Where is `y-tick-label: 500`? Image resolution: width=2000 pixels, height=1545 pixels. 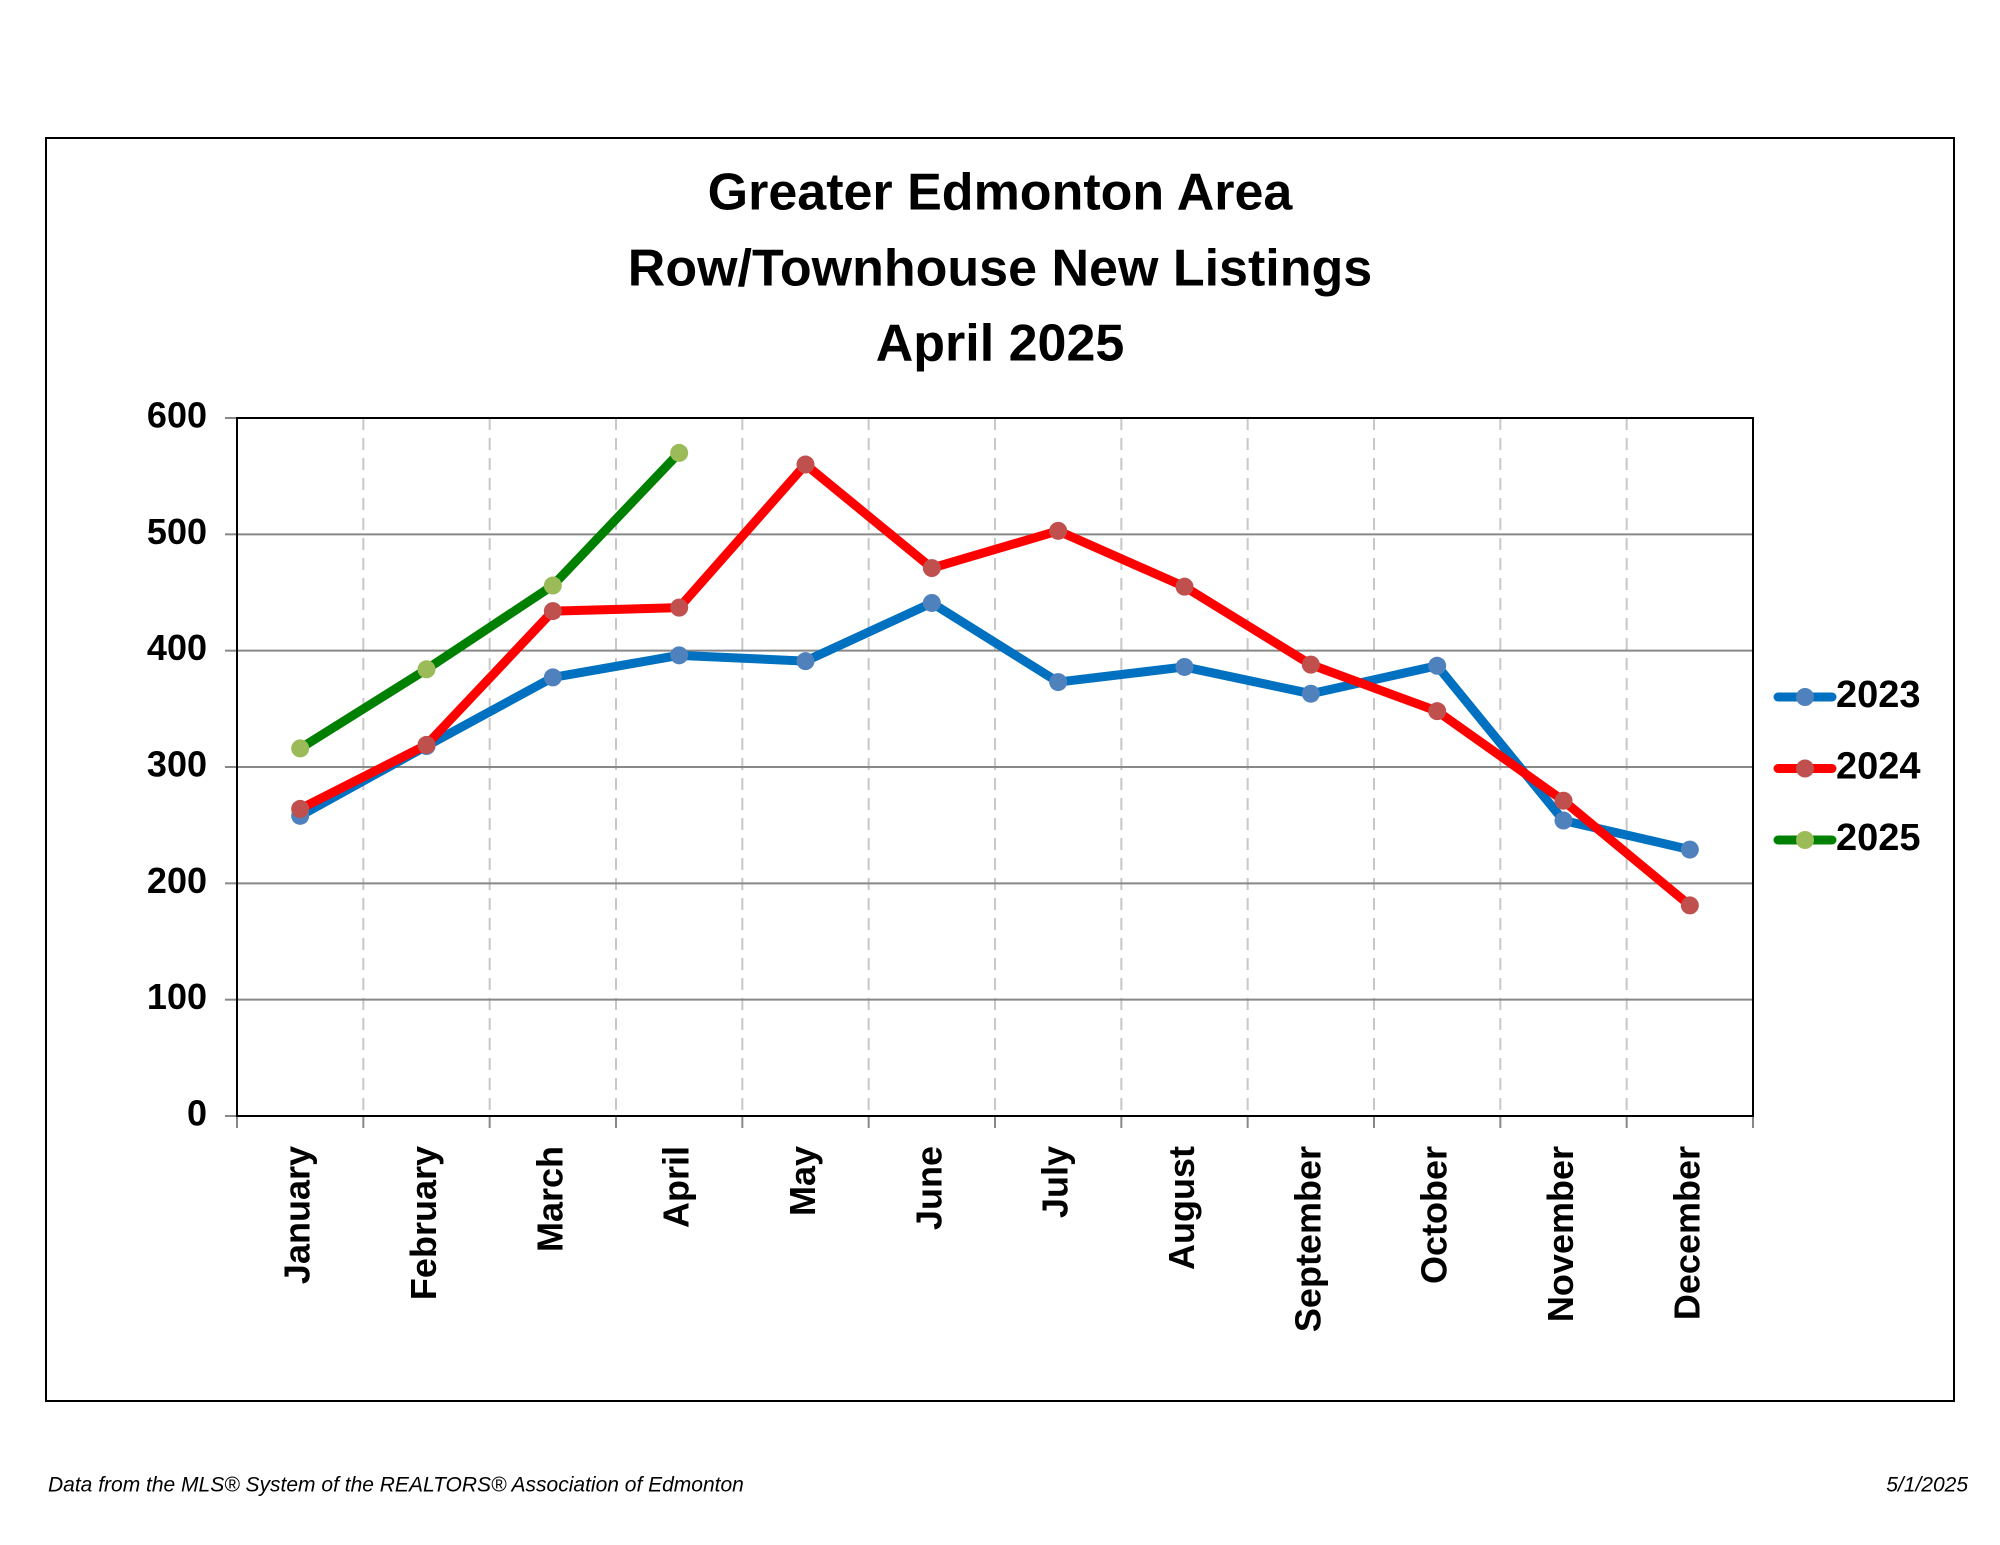
y-tick-label: 500 is located at coordinates (177, 531).